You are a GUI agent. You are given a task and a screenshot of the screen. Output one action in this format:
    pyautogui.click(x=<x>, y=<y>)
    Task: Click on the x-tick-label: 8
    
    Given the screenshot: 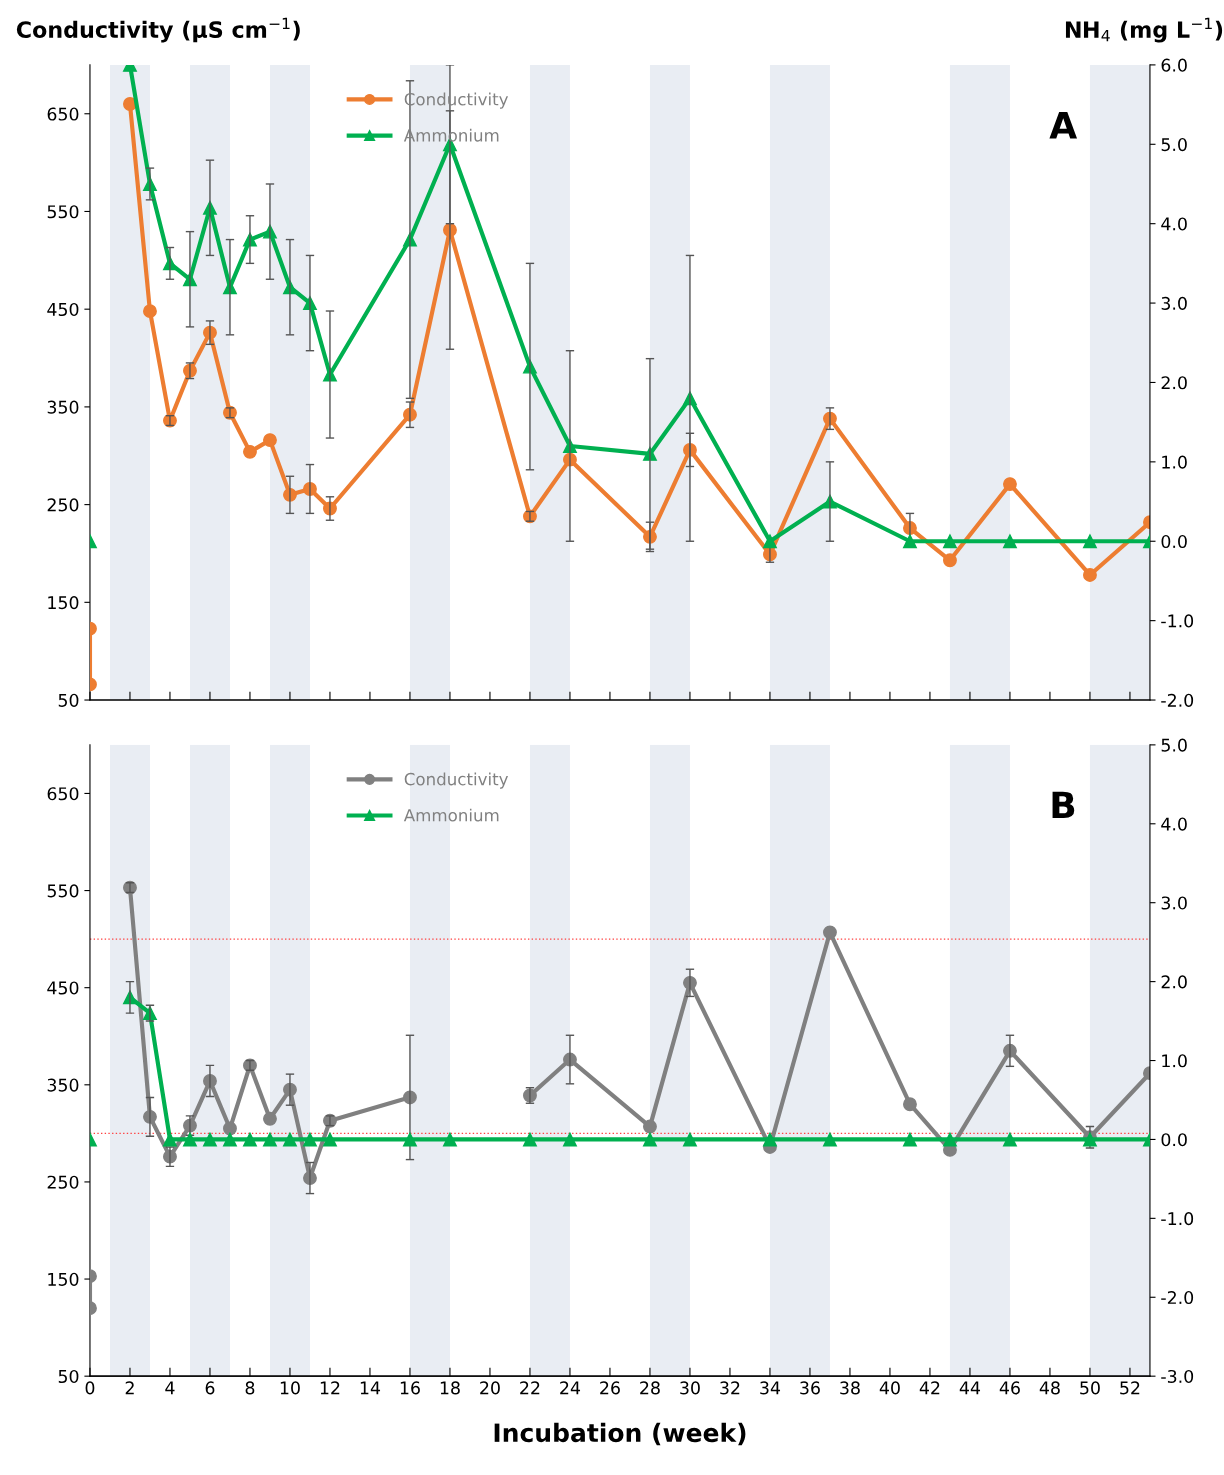 What is the action you would take?
    pyautogui.click(x=250, y=1388)
    